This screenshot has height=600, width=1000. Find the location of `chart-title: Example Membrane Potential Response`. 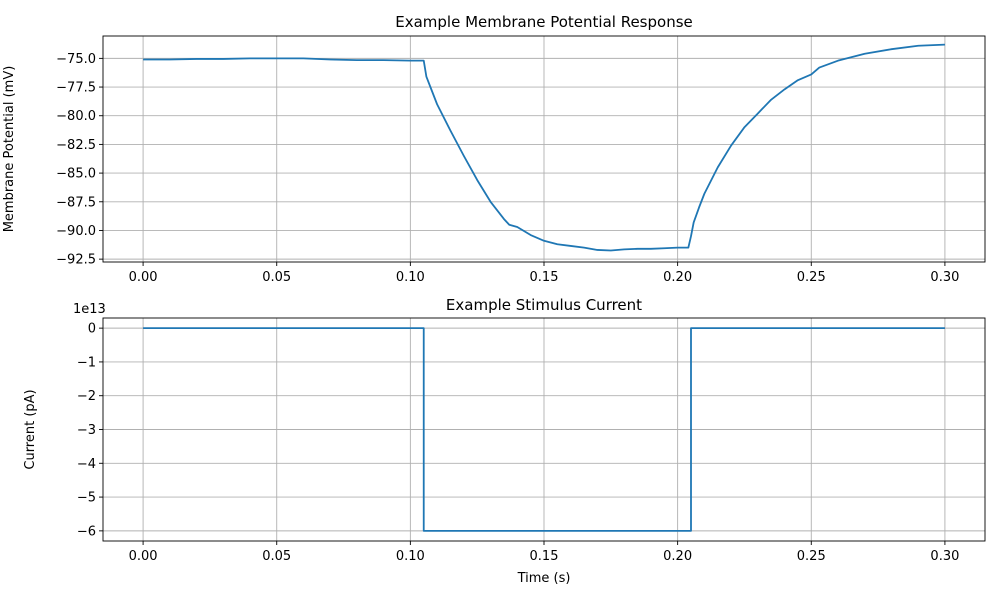

chart-title: Example Membrane Potential Response is located at coordinates (544, 22).